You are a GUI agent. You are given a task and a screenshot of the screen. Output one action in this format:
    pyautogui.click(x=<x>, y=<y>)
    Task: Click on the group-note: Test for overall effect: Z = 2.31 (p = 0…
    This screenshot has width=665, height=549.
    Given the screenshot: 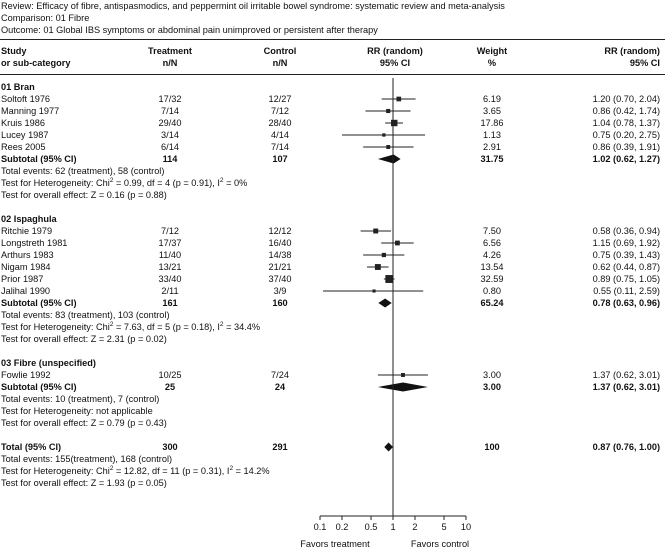 What is the action you would take?
    pyautogui.click(x=84, y=339)
    